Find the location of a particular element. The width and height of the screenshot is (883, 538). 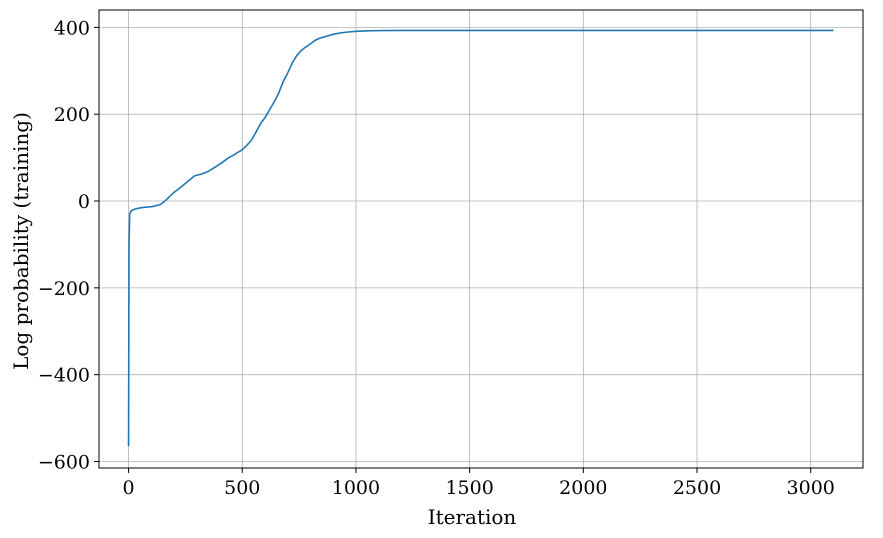

x-tick-label: 2500 is located at coordinates (697, 488).